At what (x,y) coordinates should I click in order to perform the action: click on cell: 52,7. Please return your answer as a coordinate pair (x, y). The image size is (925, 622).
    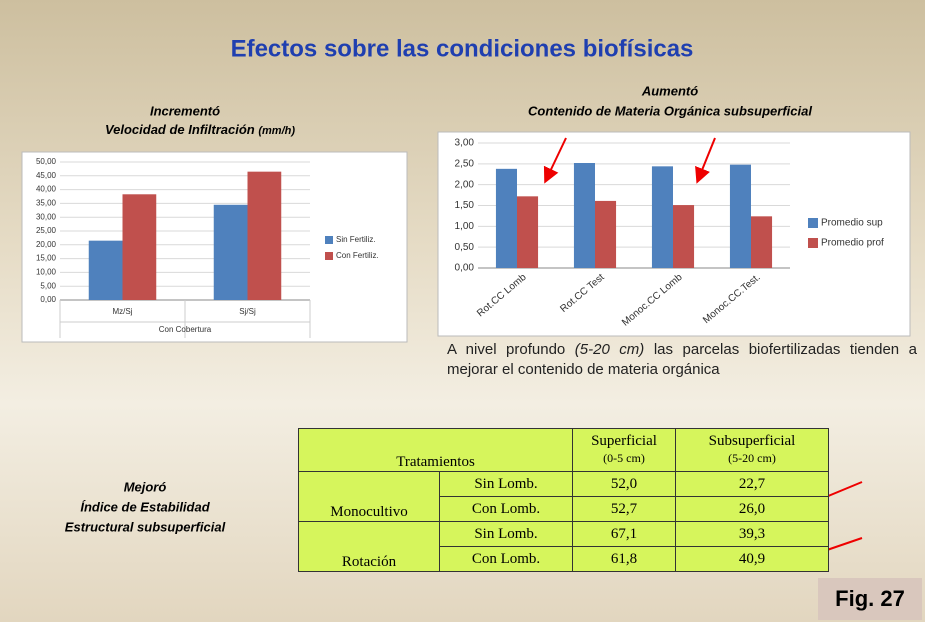
    Looking at the image, I should click on (624, 509).